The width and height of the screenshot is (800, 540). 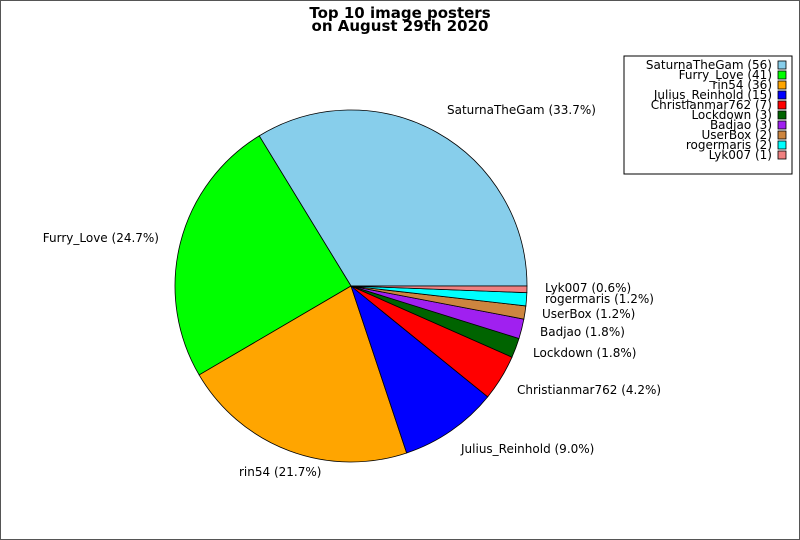 I want to click on legend-entry-rogermaris: rogermaris (2), so click(x=729, y=145).